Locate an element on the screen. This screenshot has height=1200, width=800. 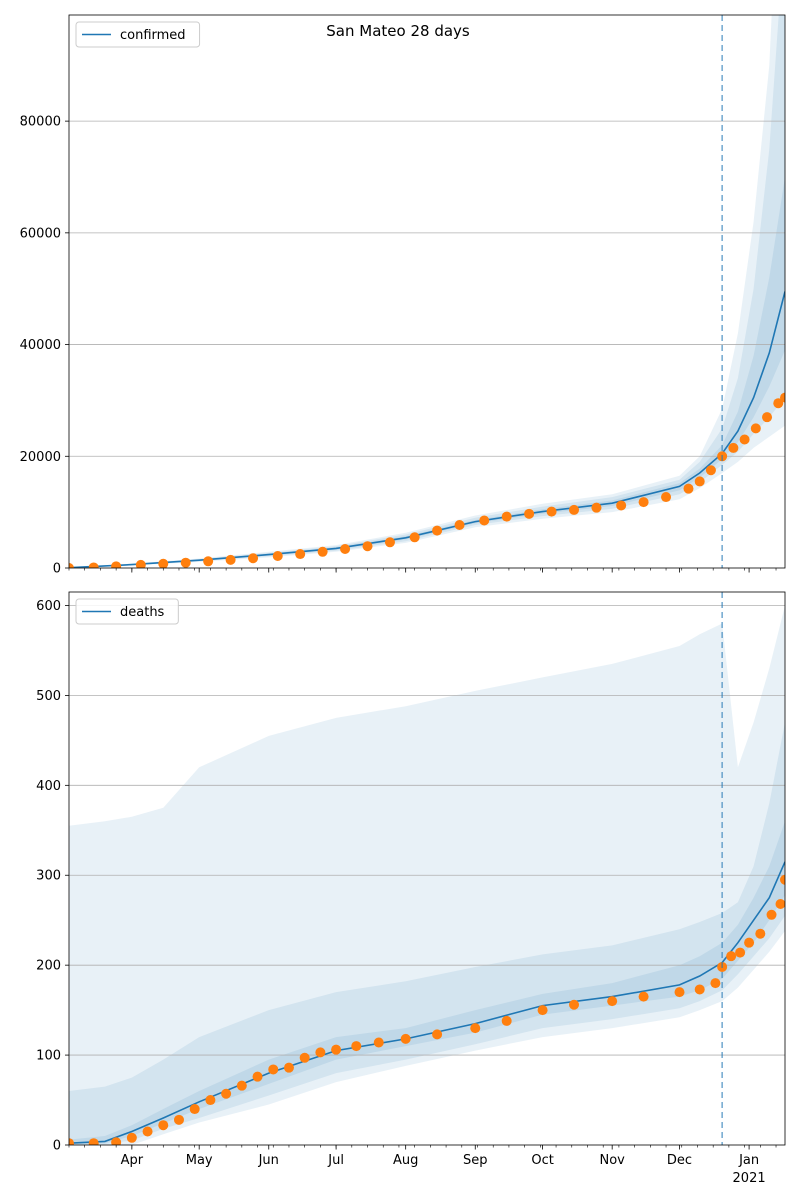
year-label: 2021 is located at coordinates (749, 1178).